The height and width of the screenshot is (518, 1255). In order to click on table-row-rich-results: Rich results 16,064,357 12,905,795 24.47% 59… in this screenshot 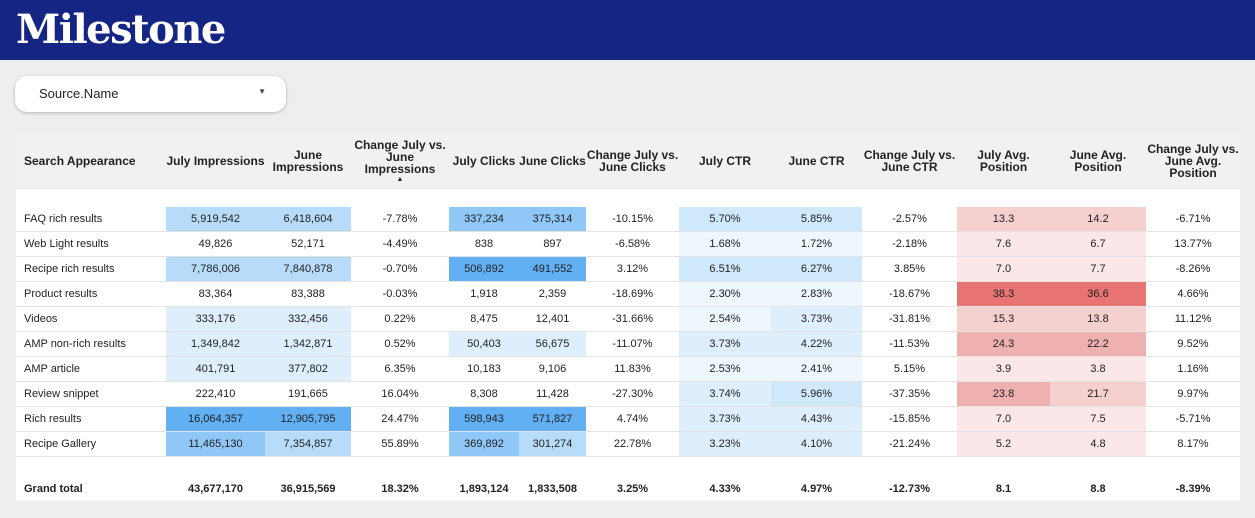, I will do `click(628, 419)`.